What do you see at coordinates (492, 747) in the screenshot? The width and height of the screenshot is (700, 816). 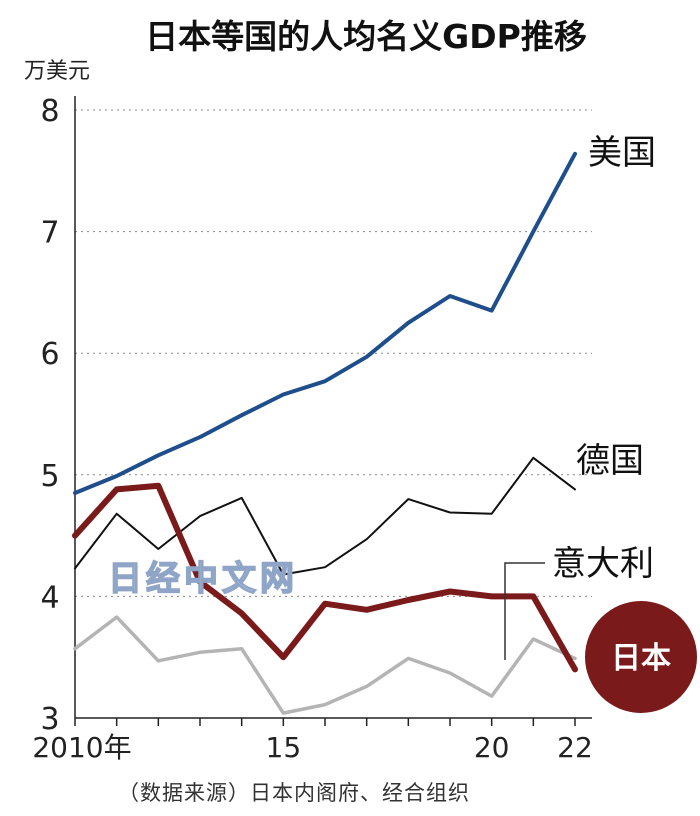 I see `x-tick-label-2020: 20` at bounding box center [492, 747].